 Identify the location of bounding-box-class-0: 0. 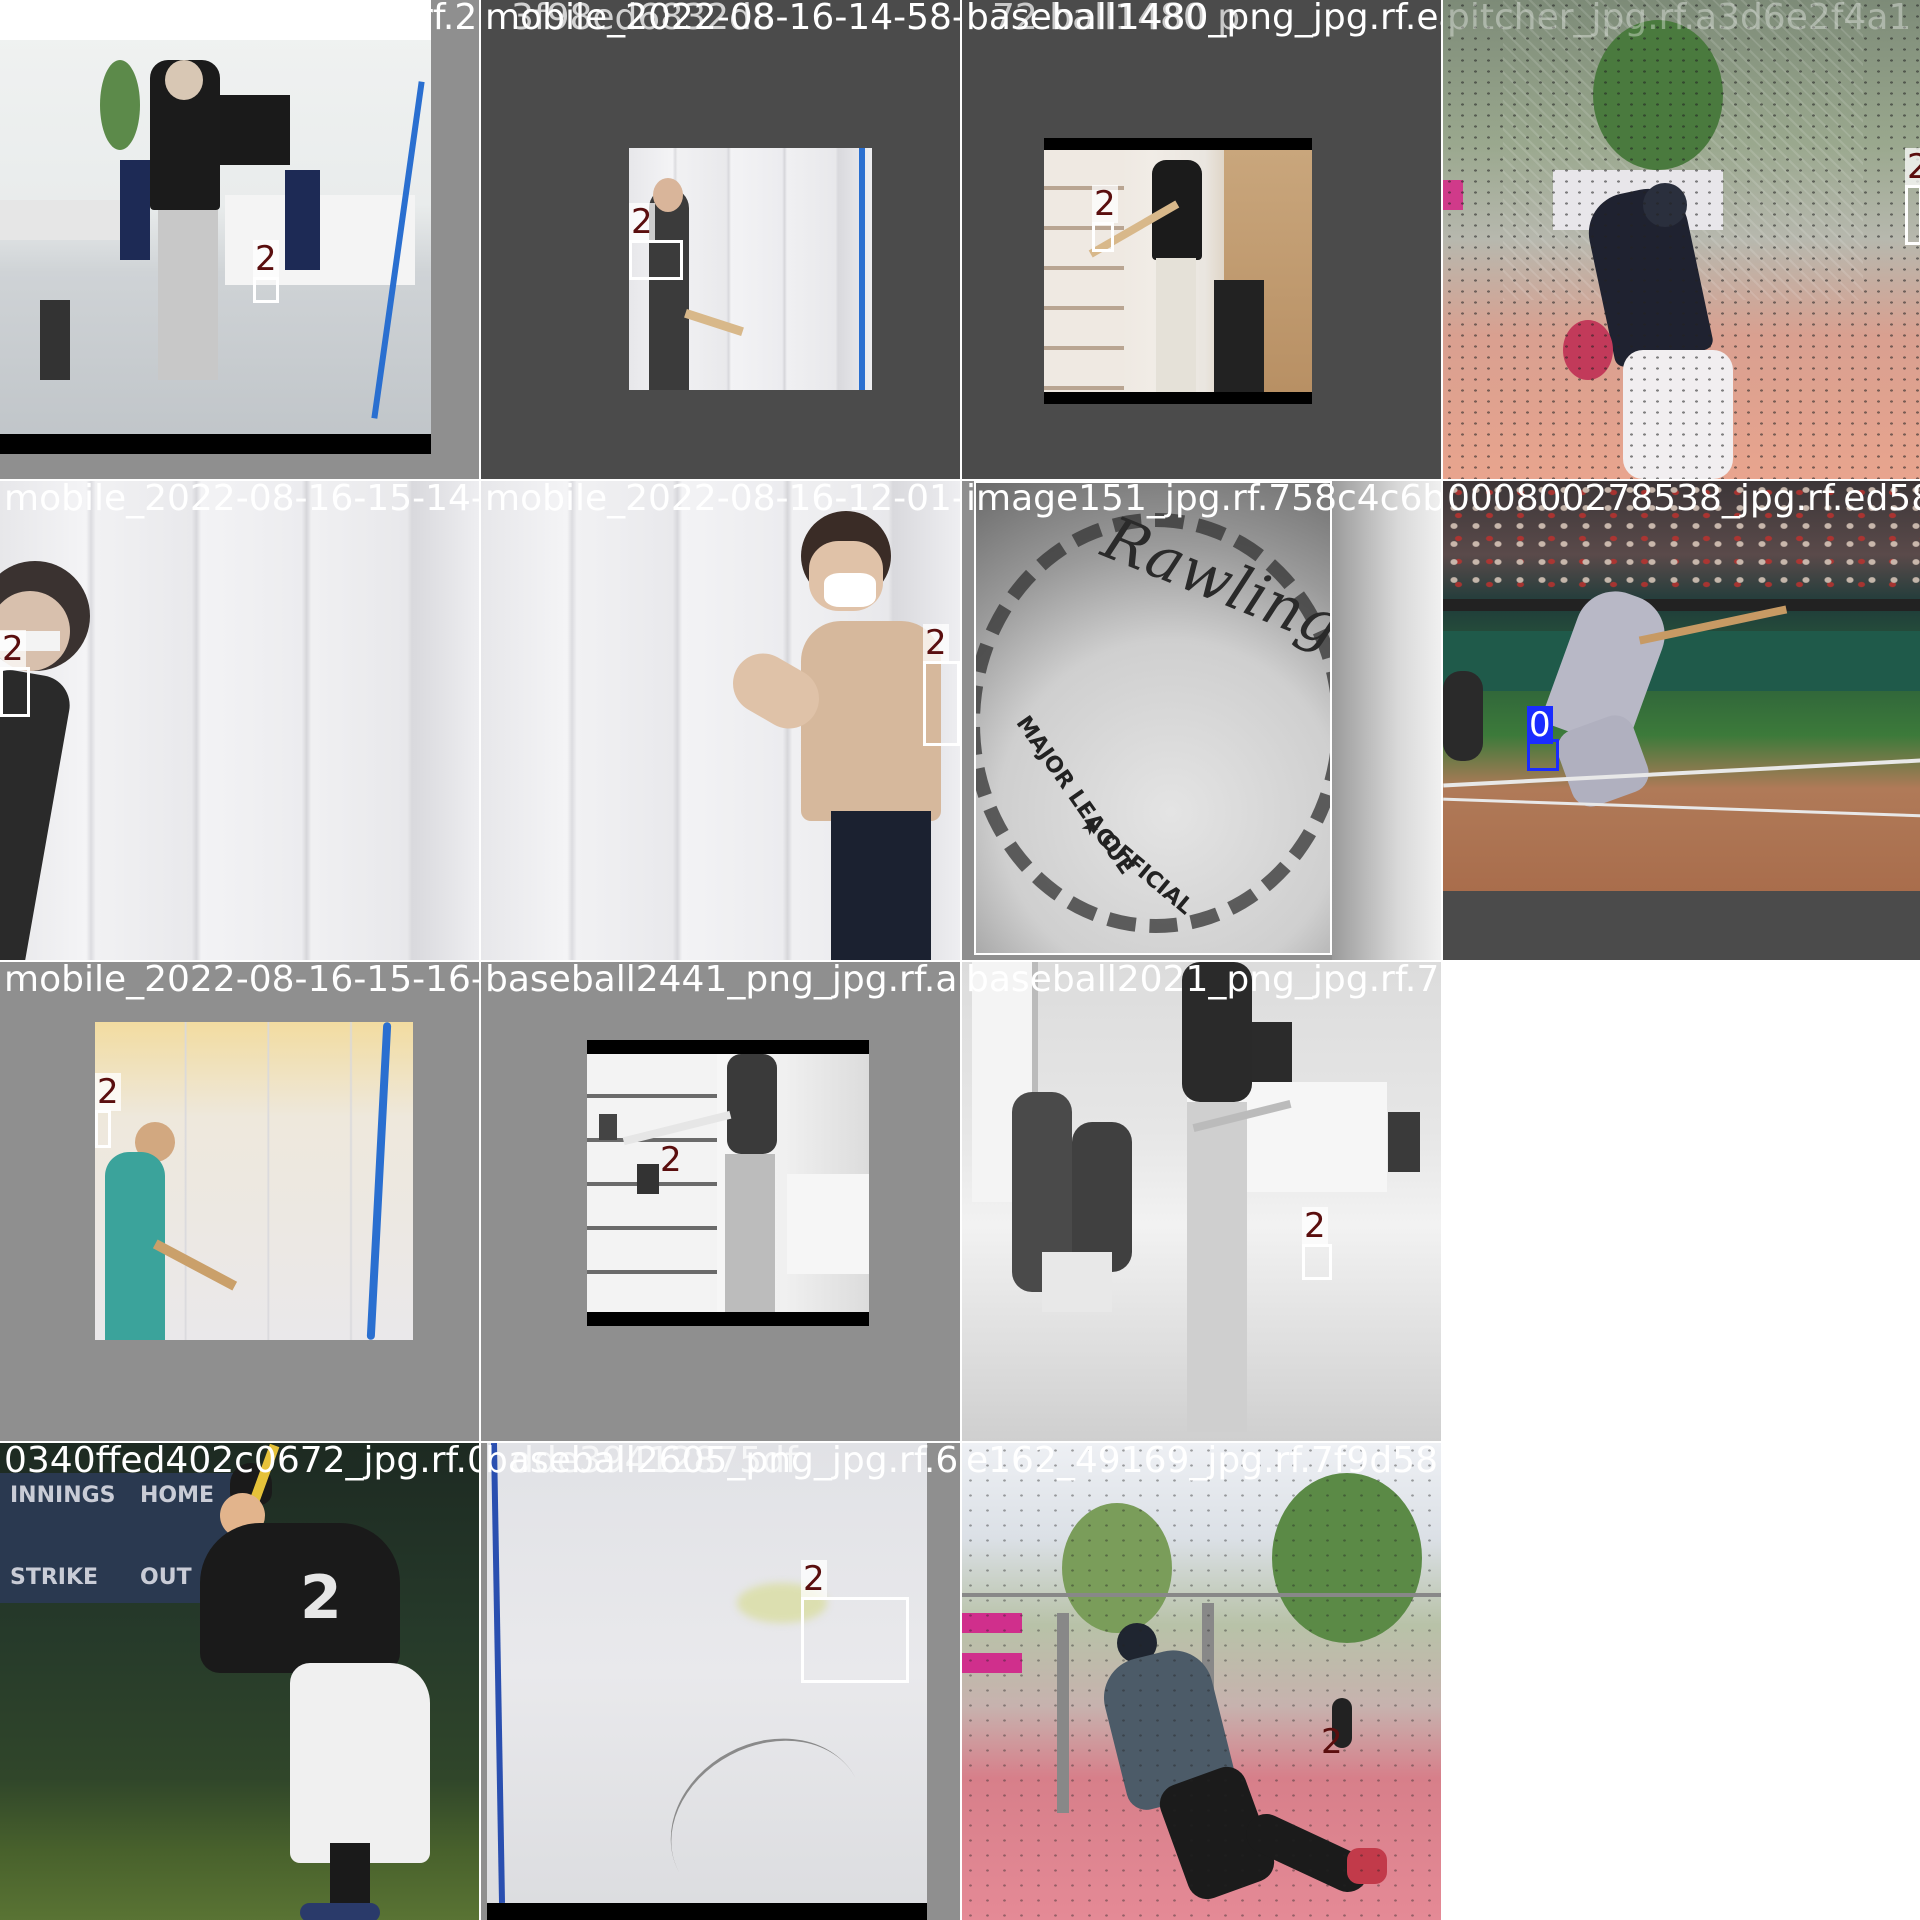
(1543, 738).